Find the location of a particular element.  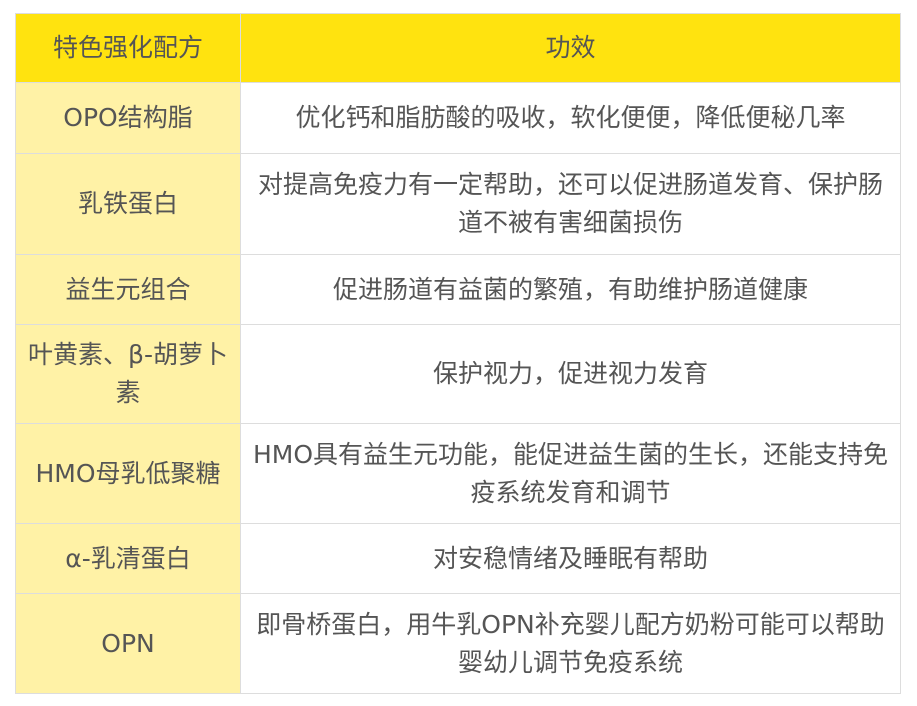

formula-cell: 益生元组合 is located at coordinates (128, 289).